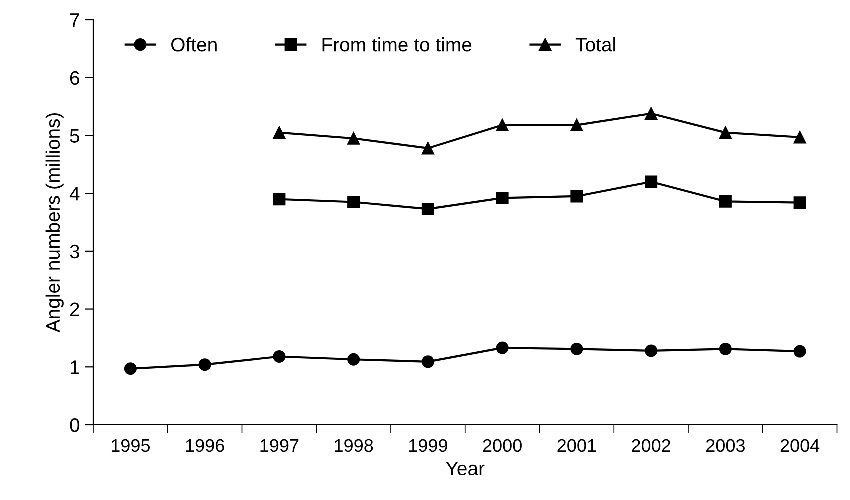 This screenshot has width=850, height=500. Describe the element at coordinates (577, 445) in the screenshot. I see `x-tick-label: 2001` at that location.